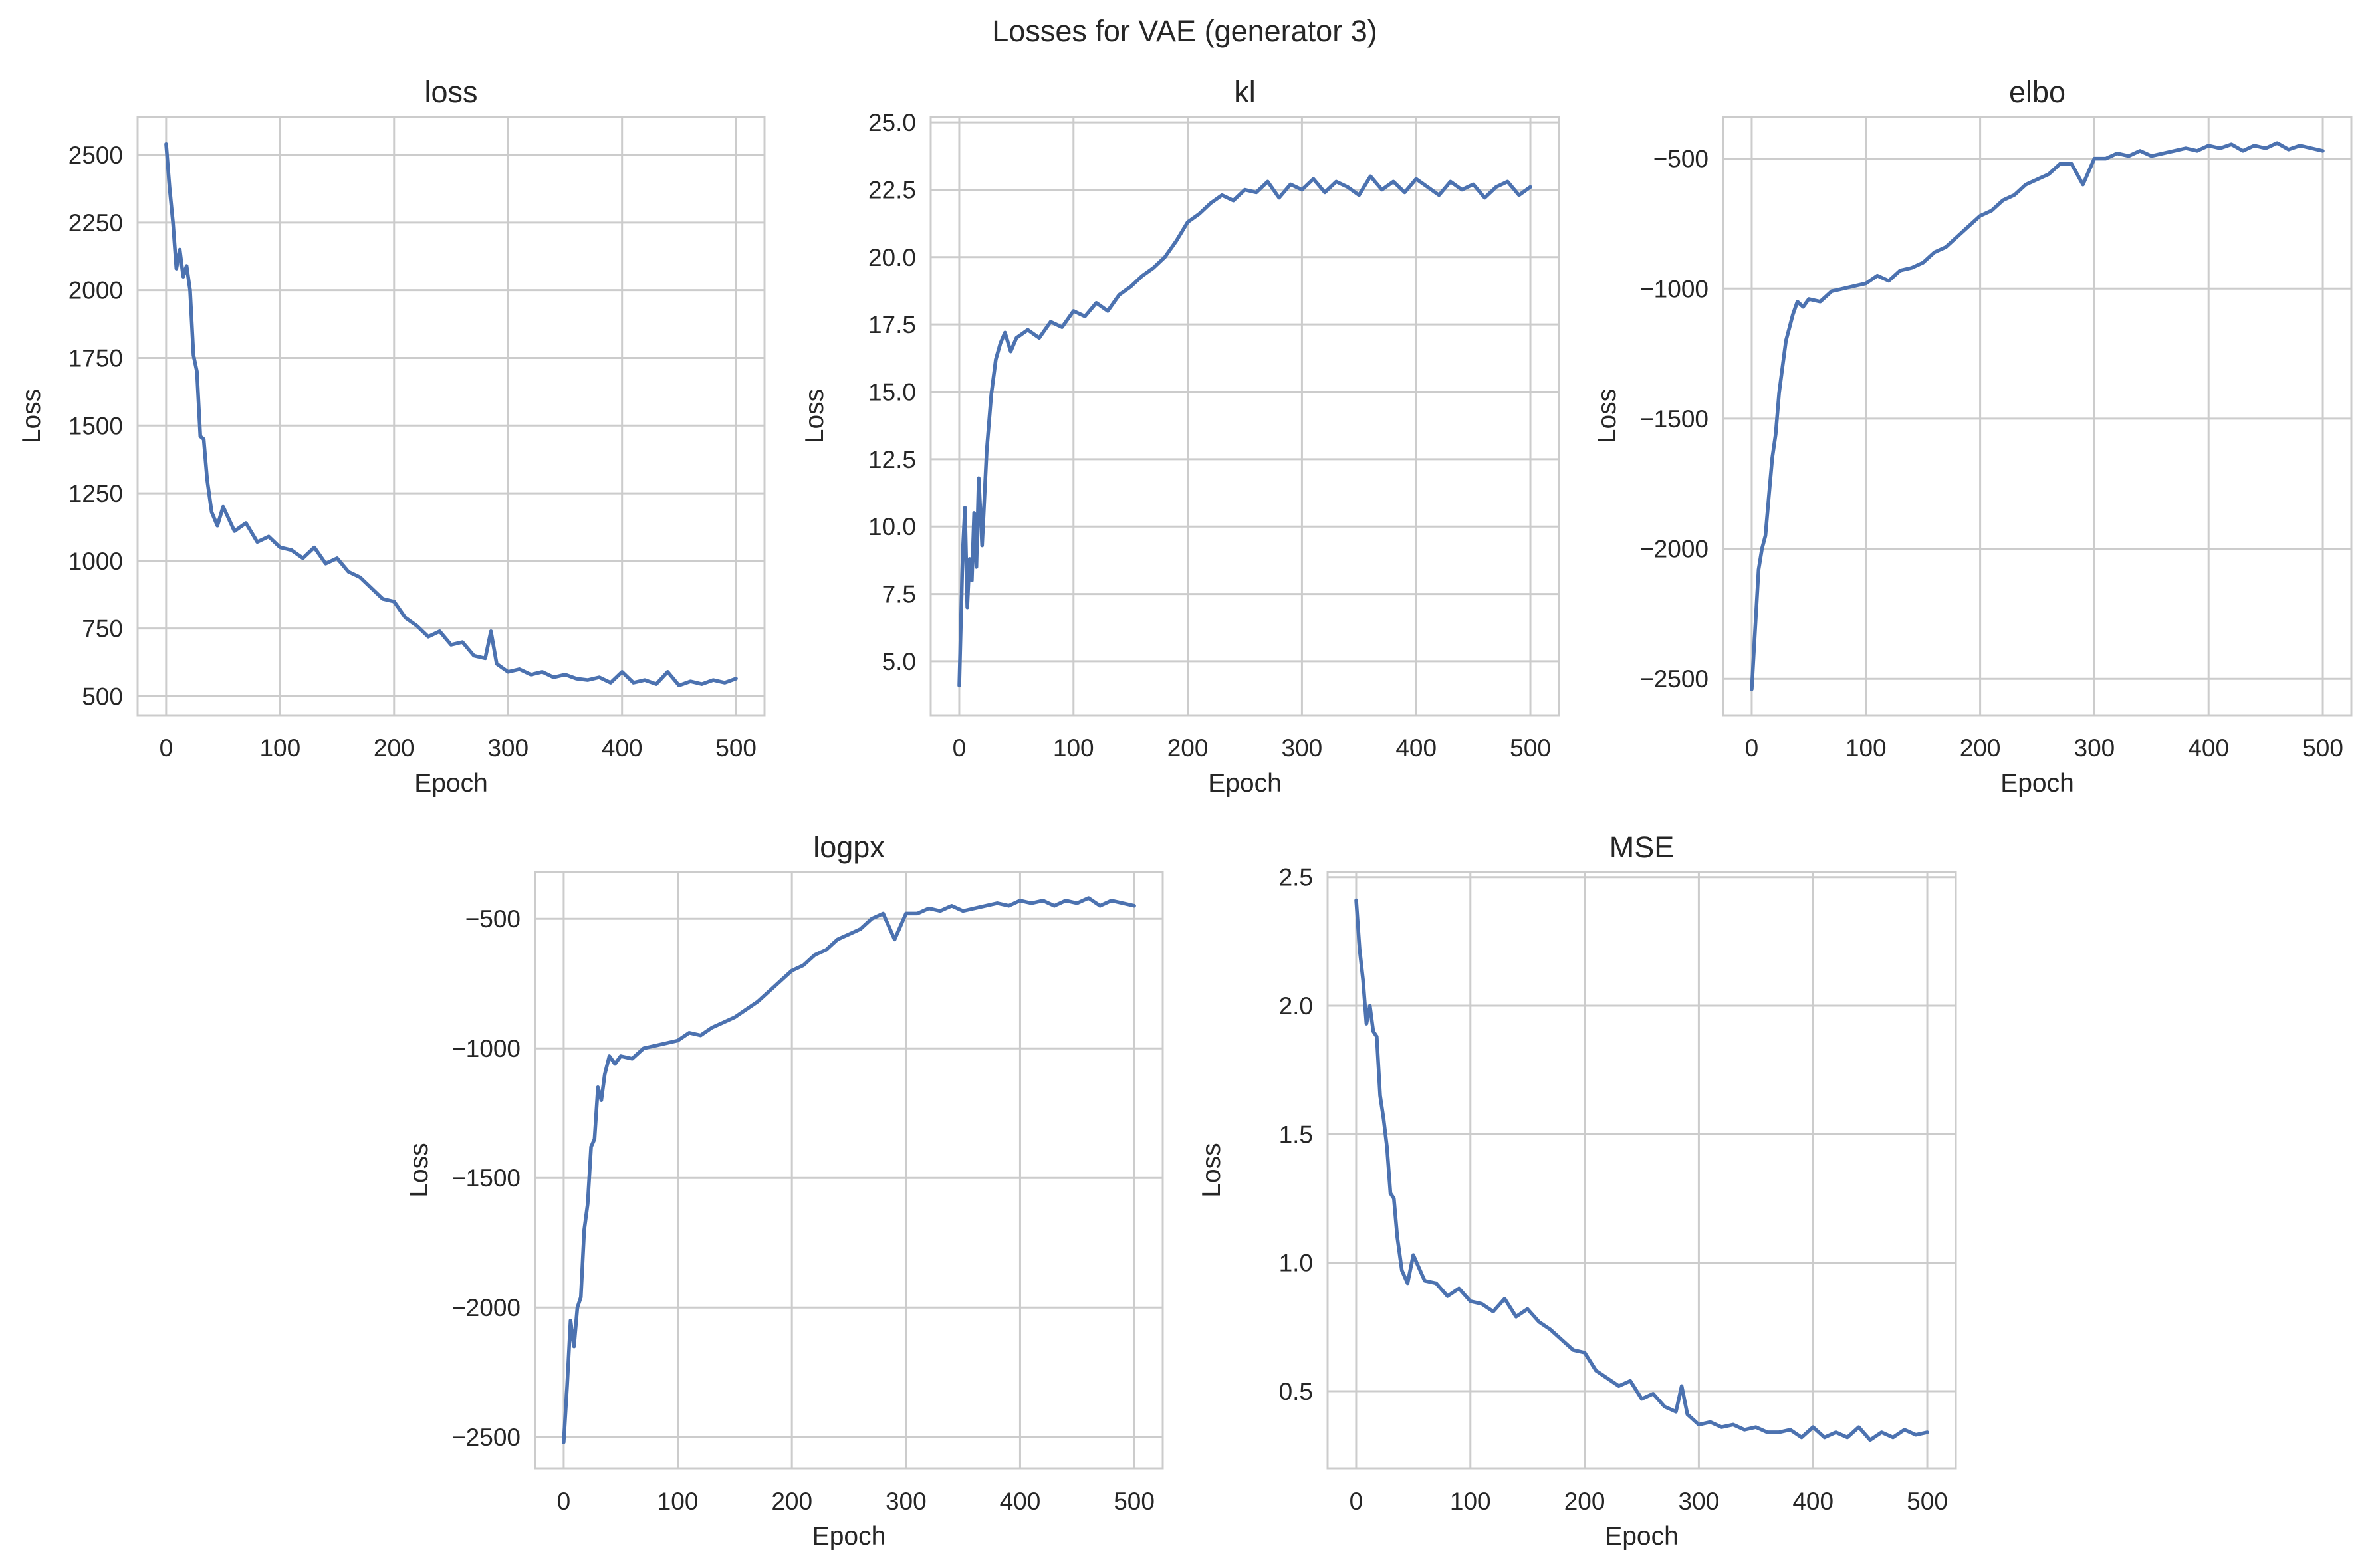 Image resolution: width=2370 pixels, height=1568 pixels. What do you see at coordinates (95, 358) in the screenshot?
I see `y-tick-label: 1750` at bounding box center [95, 358].